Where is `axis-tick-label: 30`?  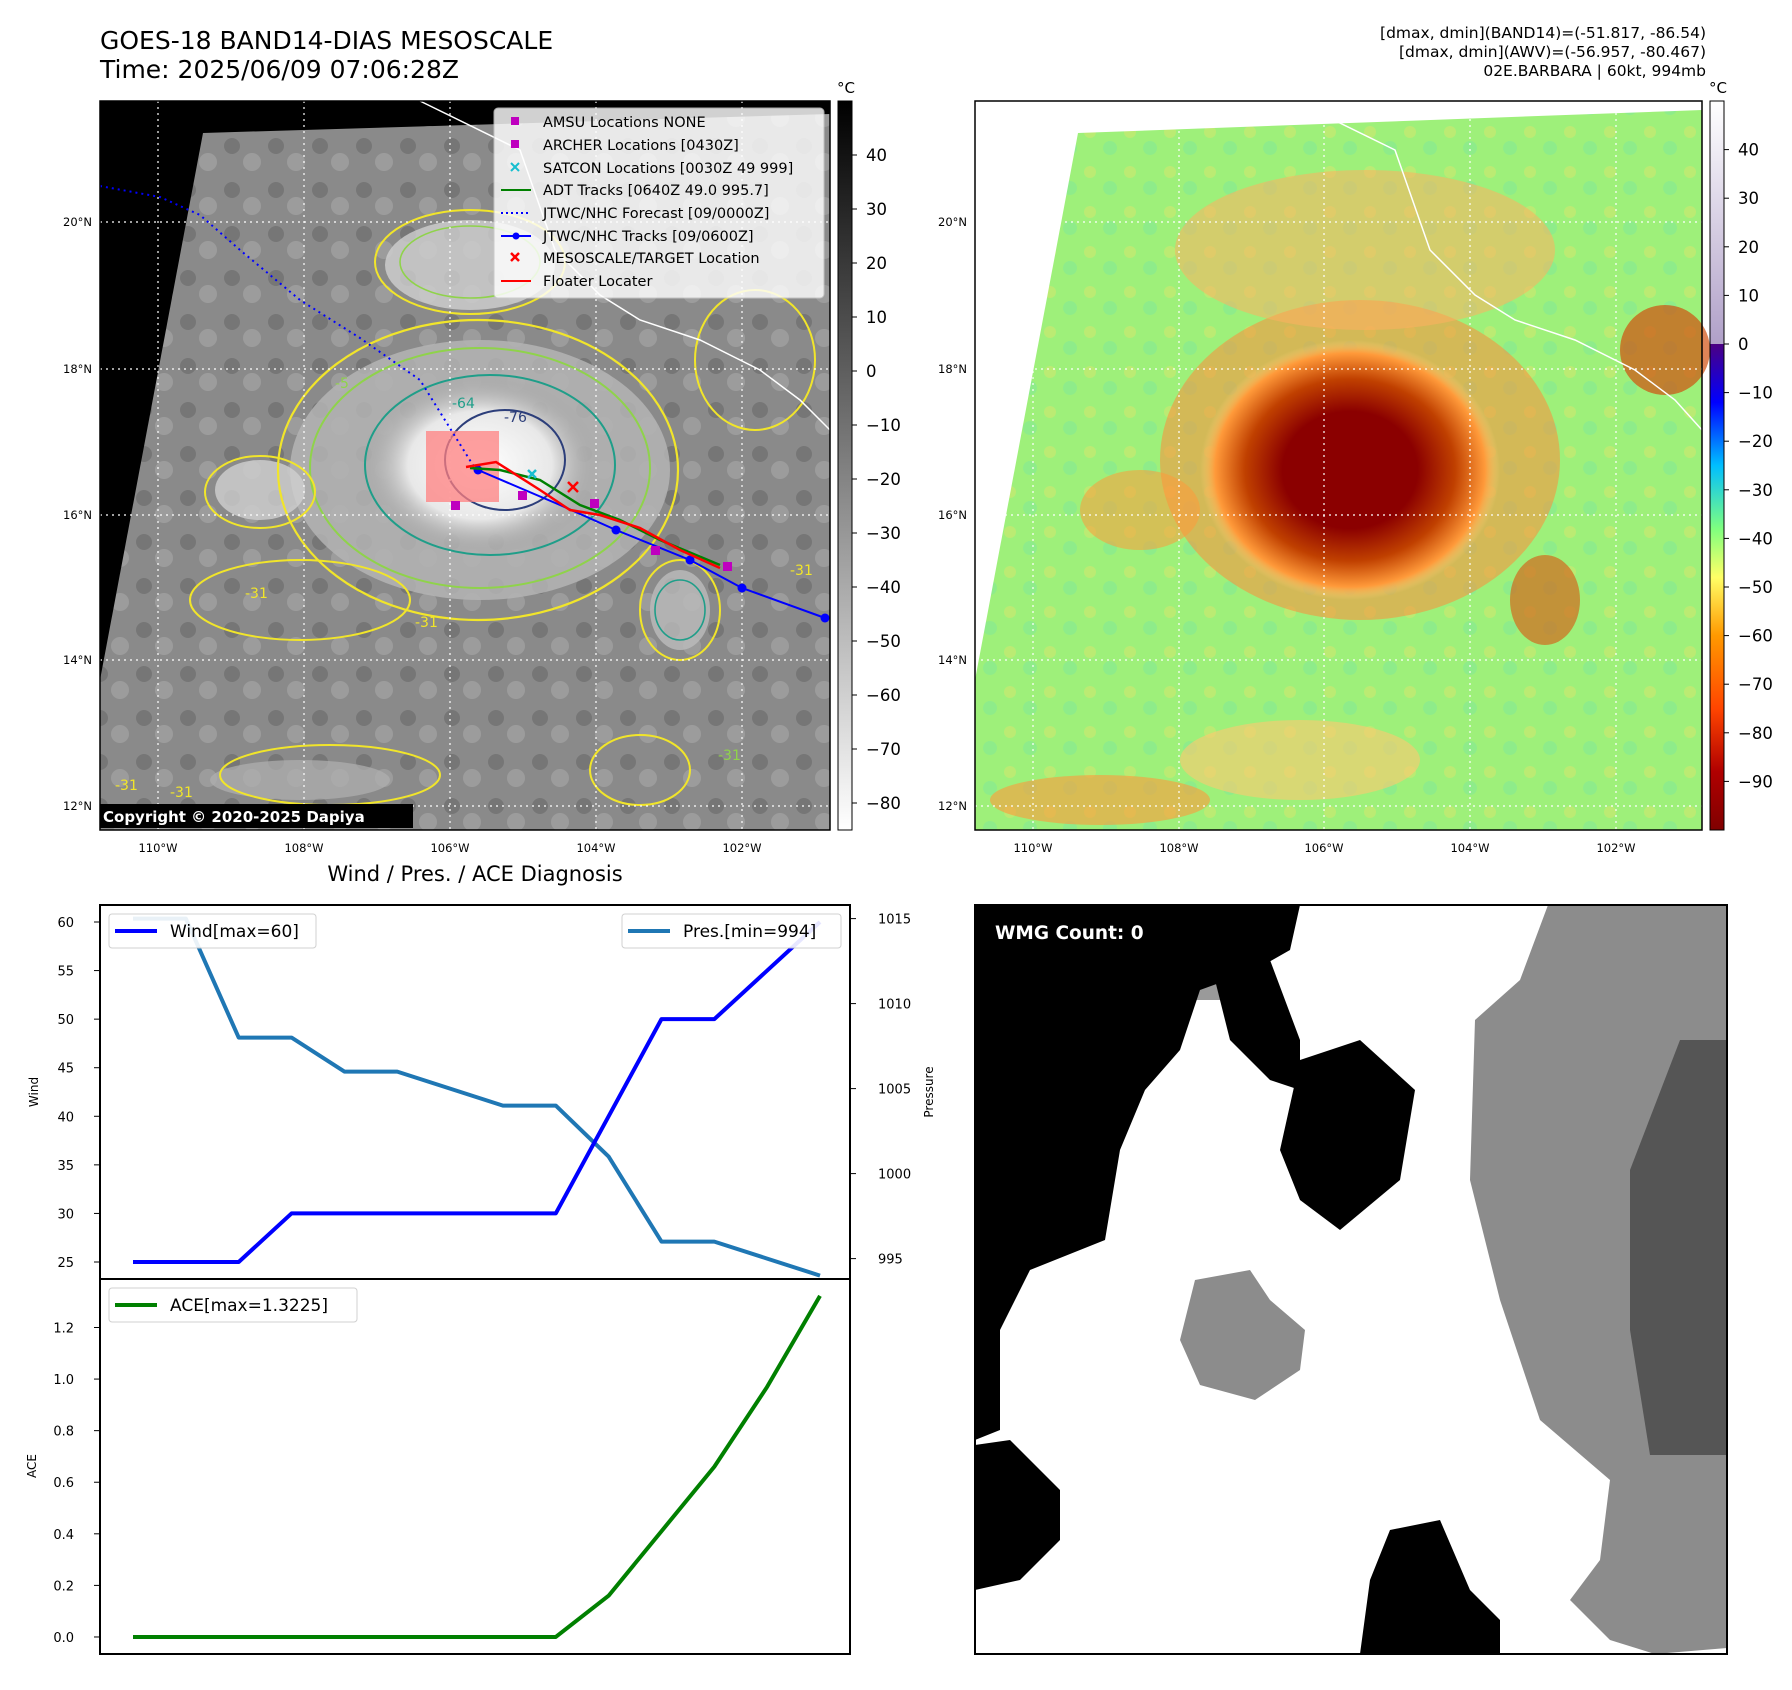 axis-tick-label: 30 is located at coordinates (65, 1214).